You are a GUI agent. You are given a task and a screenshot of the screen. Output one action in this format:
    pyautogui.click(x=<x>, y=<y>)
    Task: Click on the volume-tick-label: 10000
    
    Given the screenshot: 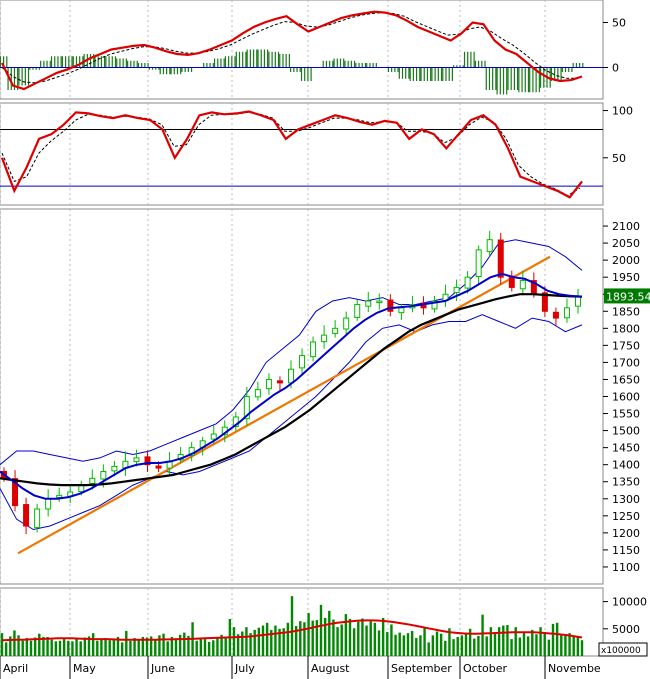 What is the action you would take?
    pyautogui.click(x=629, y=602)
    